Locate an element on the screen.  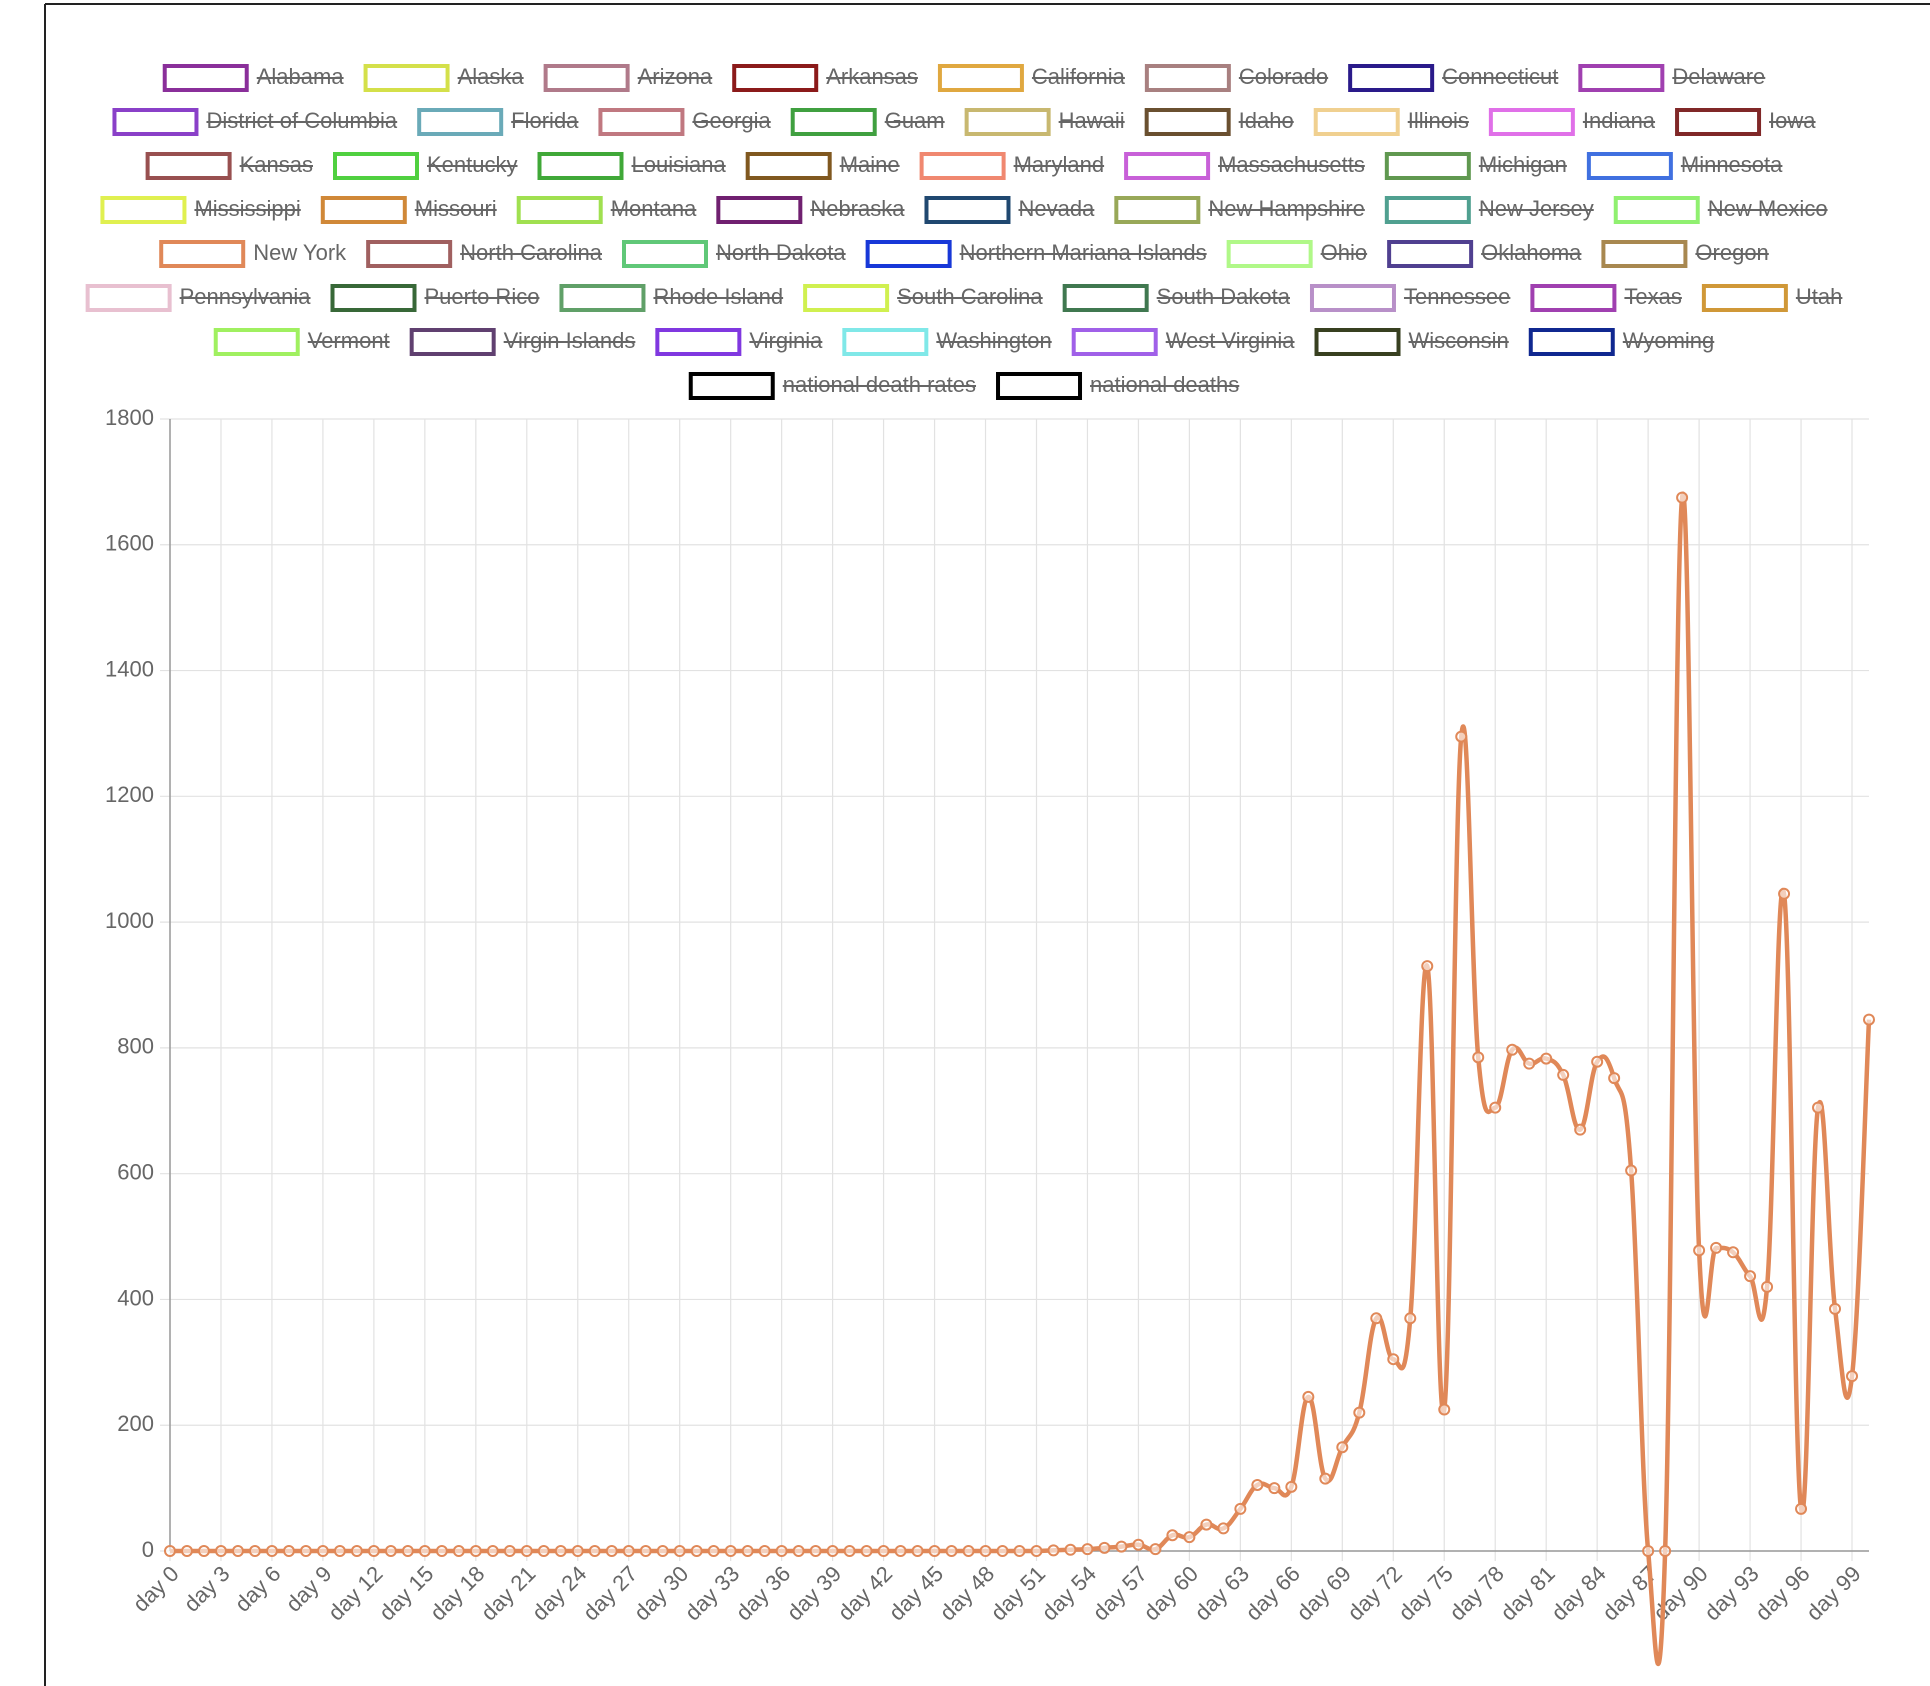
x-tick-label: day 15 is located at coordinates (406, 1593).